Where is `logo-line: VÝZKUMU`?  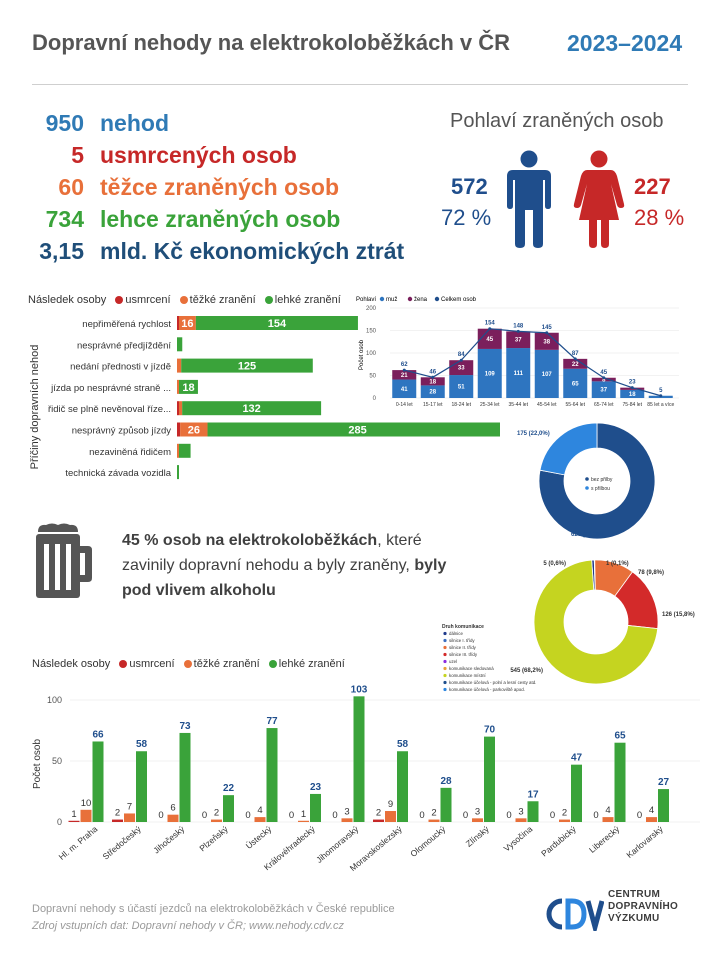 logo-line: VÝZKUMU is located at coordinates (634, 918).